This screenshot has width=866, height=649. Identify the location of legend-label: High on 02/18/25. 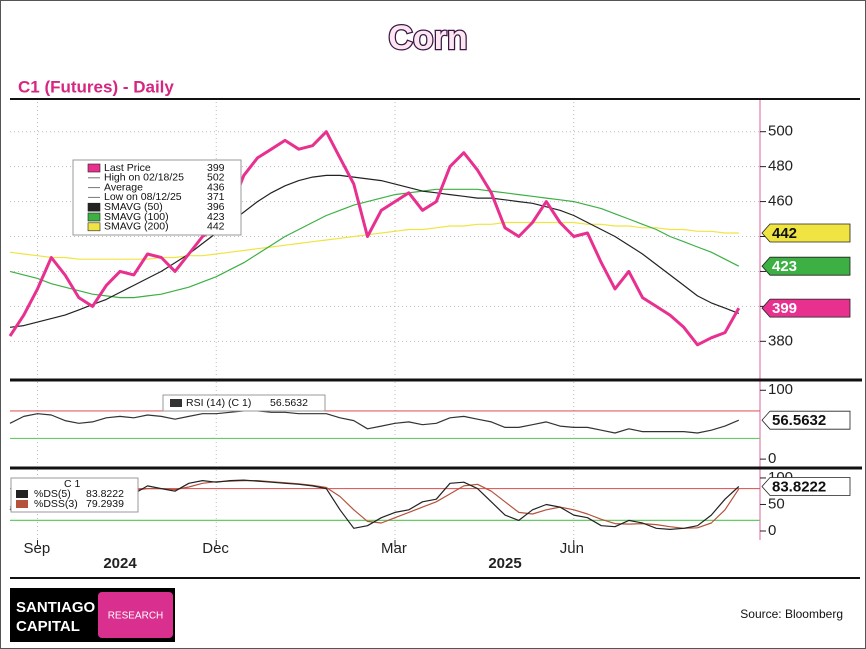
(144, 178).